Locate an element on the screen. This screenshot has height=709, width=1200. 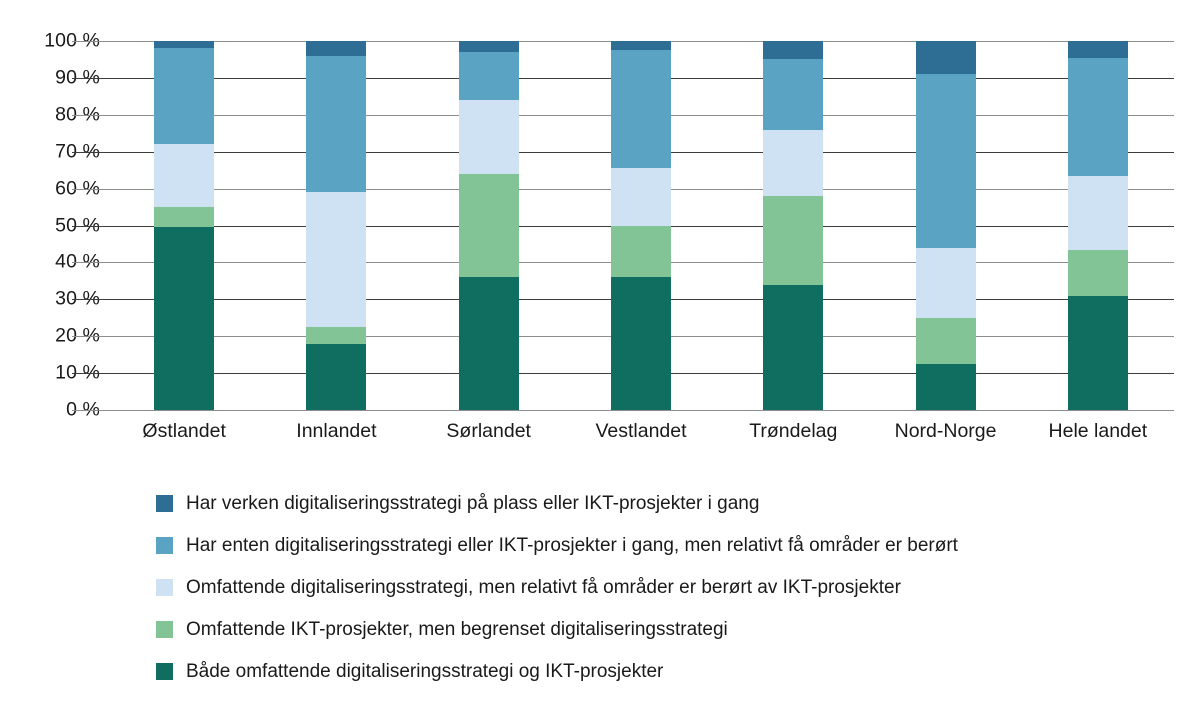
gridline is located at coordinates (641, 410).